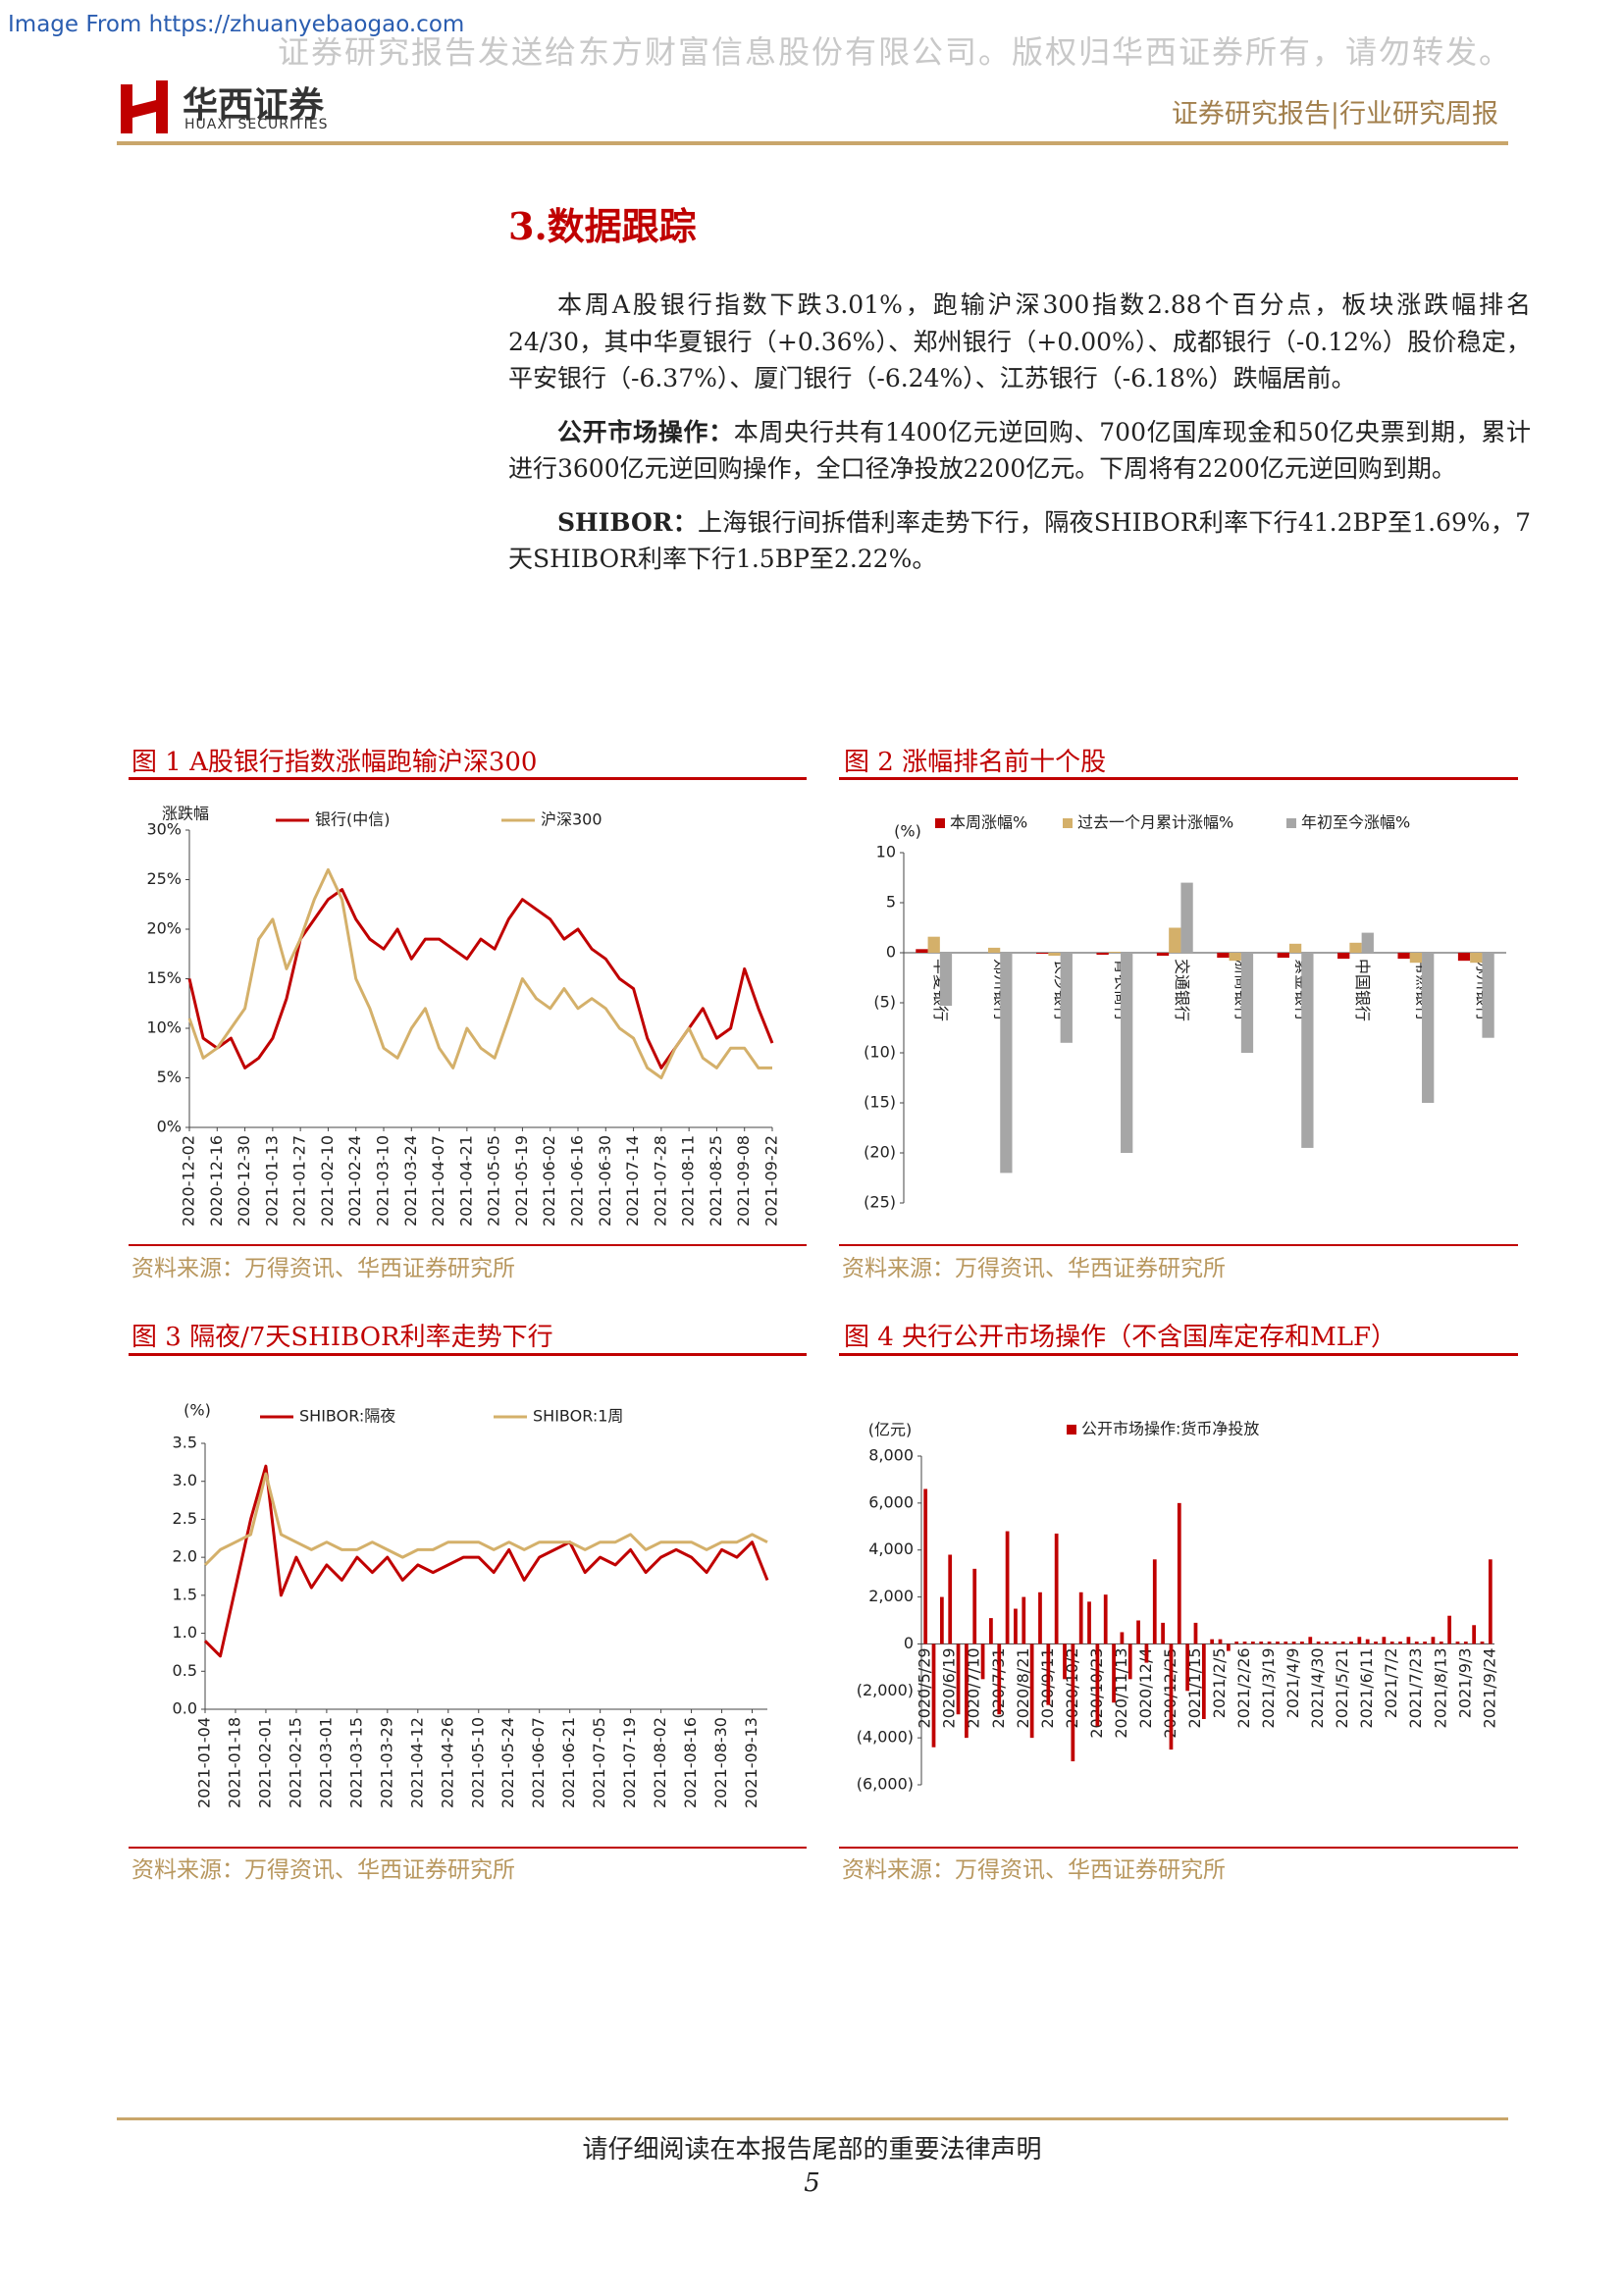 The width and height of the screenshot is (1624, 2296). Describe the element at coordinates (185, 1518) in the screenshot. I see `y-tick-label: 2.5` at that location.